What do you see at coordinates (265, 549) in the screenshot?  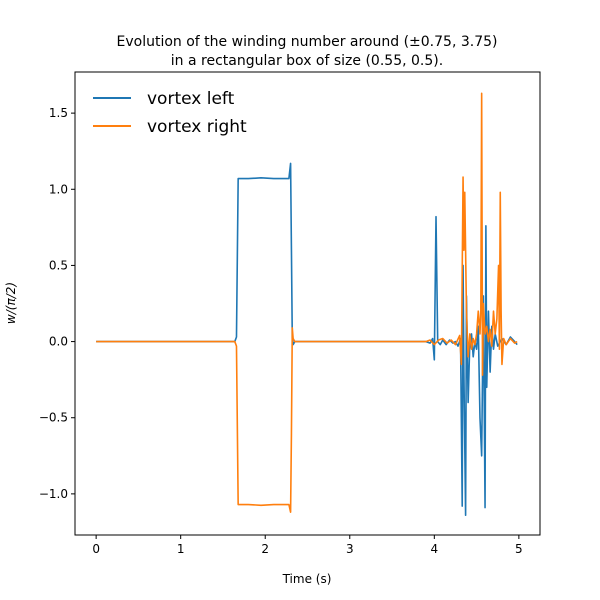 I see `x-tick-label: 2` at bounding box center [265, 549].